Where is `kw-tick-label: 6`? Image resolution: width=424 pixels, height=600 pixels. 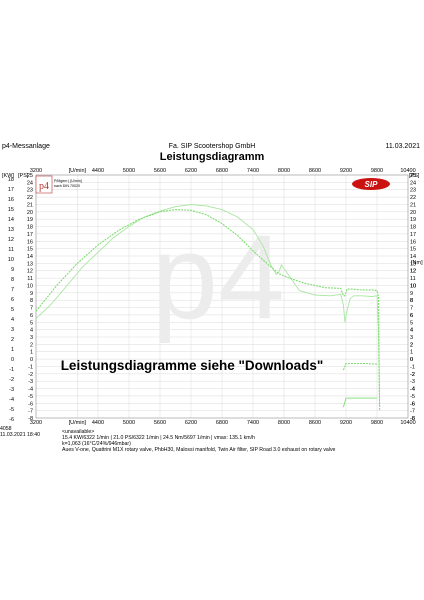 kw-tick-label: 6 is located at coordinates (12, 300).